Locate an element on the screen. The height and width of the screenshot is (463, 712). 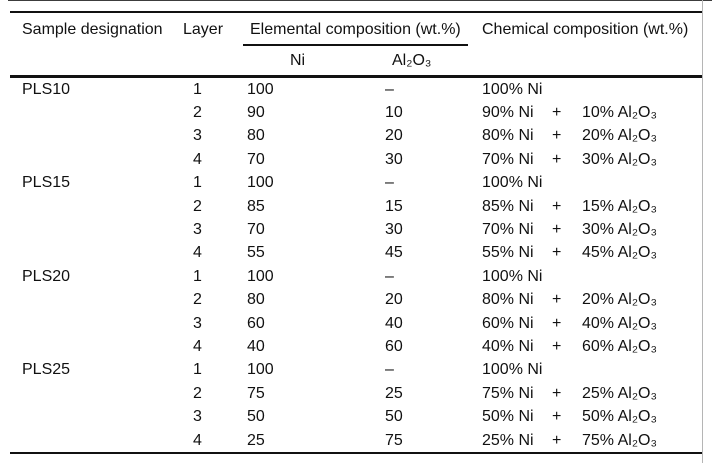
table-row: 3 50 50 50% Ni + 50% Al₂O₃ is located at coordinates (356, 416).